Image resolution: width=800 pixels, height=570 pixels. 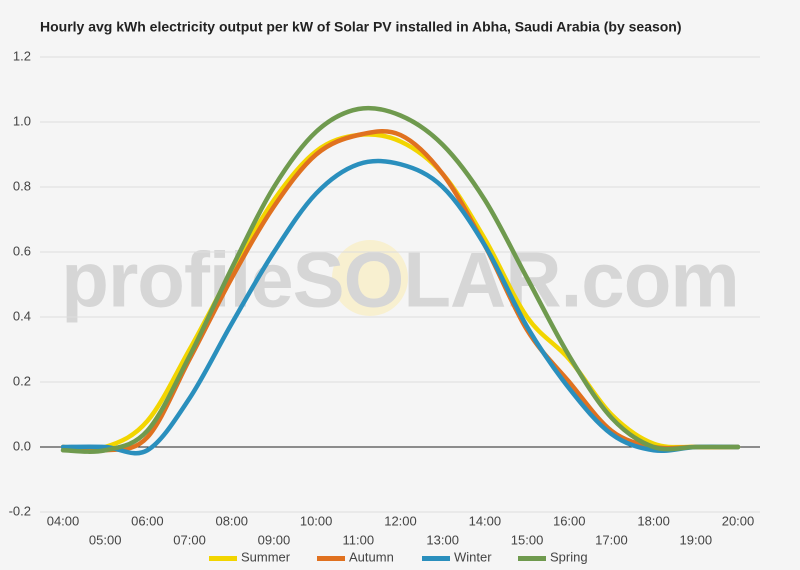 What do you see at coordinates (569, 556) in the screenshot?
I see `legend-label: Spring` at bounding box center [569, 556].